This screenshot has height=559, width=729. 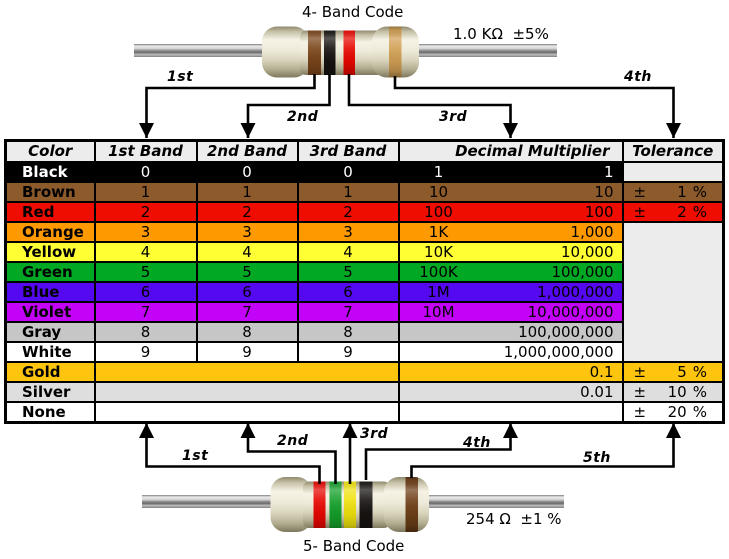 I want to click on gray-multiplier-short, so click(x=439, y=332).